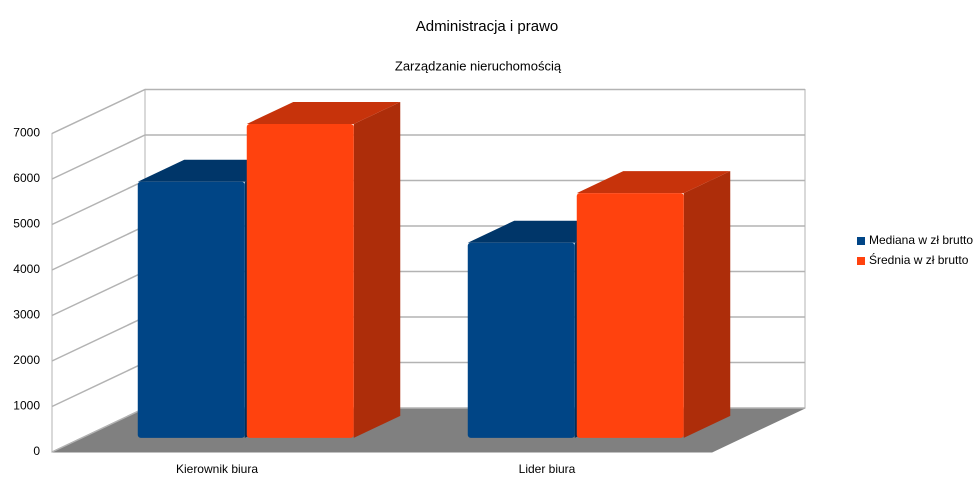  Describe the element at coordinates (98, 270) in the screenshot. I see `left-wall` at that location.